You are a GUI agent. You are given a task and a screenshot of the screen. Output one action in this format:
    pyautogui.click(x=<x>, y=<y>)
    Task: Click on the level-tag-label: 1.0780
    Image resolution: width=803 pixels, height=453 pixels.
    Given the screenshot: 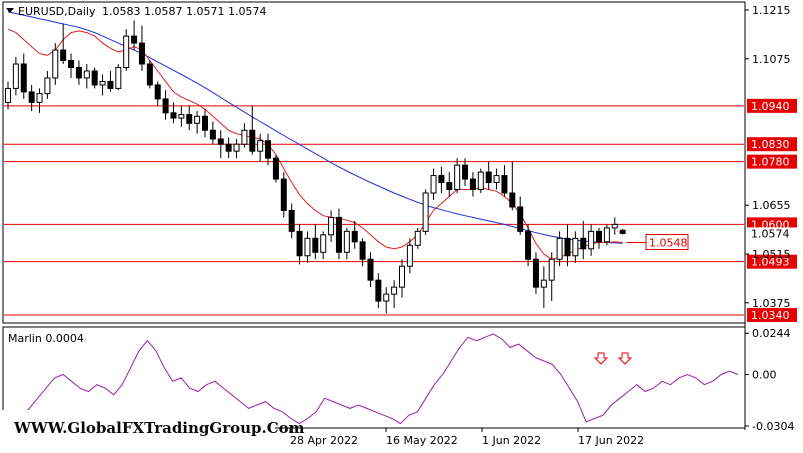 What is the action you would take?
    pyautogui.click(x=770, y=162)
    